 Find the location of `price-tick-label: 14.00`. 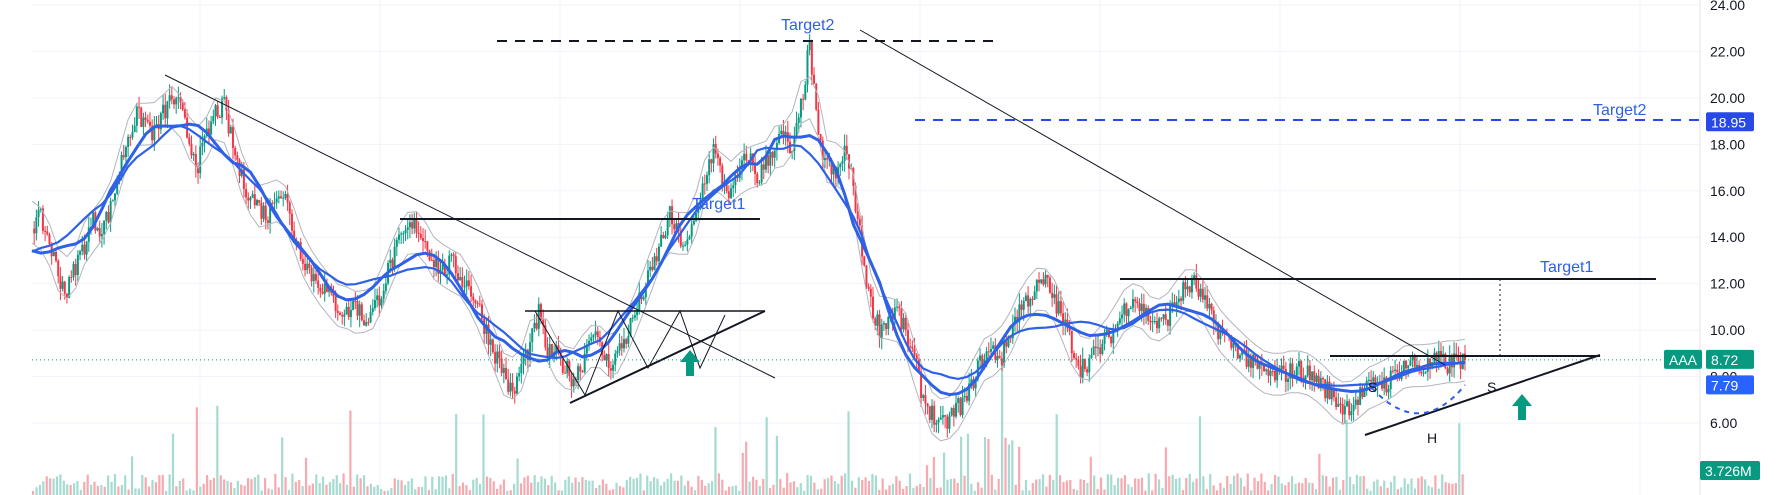

price-tick-label: 14.00 is located at coordinates (1727, 237).